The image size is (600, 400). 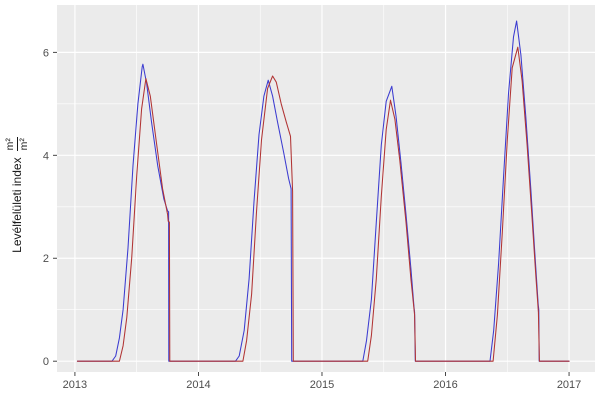 I want to click on x-tick-label: 2013, so click(x=75, y=385).